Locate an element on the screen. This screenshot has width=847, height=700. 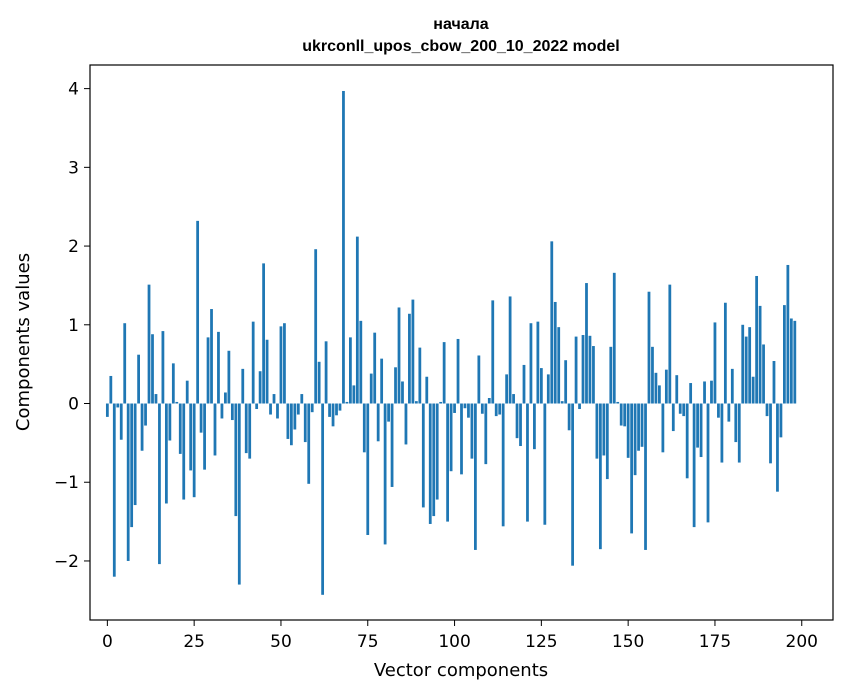
chart-title-line-1: начала is located at coordinates (461, 24).